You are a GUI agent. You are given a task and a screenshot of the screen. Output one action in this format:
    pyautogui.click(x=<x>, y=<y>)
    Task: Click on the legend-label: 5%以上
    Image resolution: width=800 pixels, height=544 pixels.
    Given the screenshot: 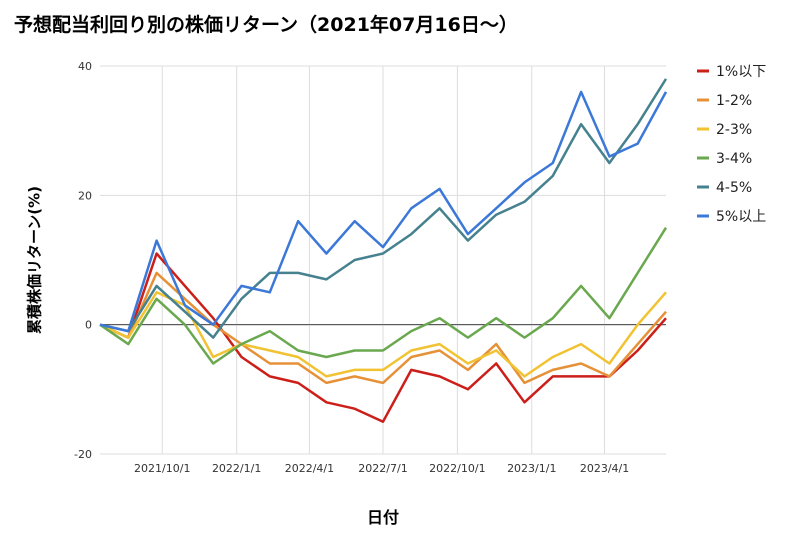 What is the action you would take?
    pyautogui.click(x=741, y=217)
    